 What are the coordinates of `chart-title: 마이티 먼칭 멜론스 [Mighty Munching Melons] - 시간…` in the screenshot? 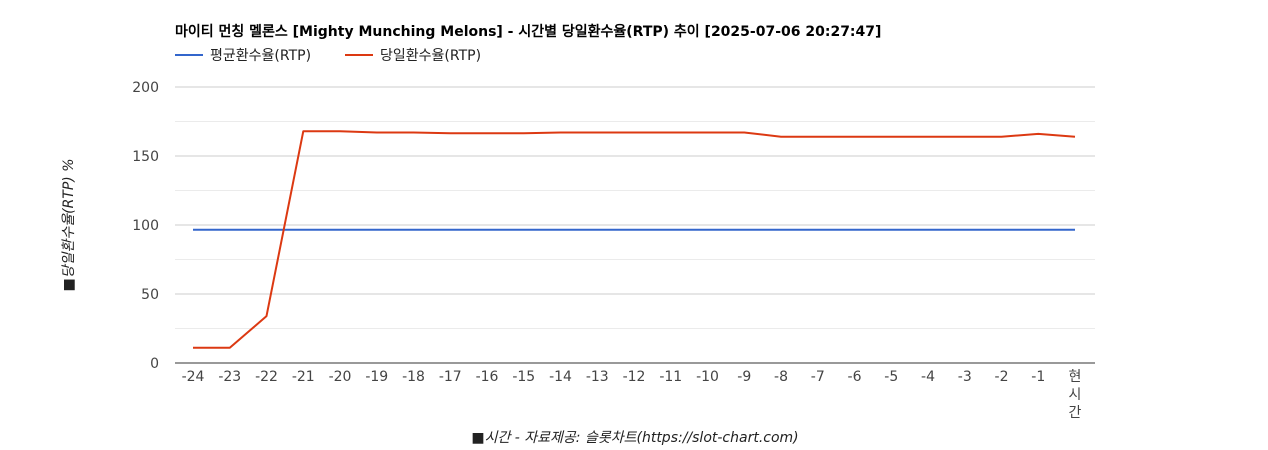 It's located at (528, 31).